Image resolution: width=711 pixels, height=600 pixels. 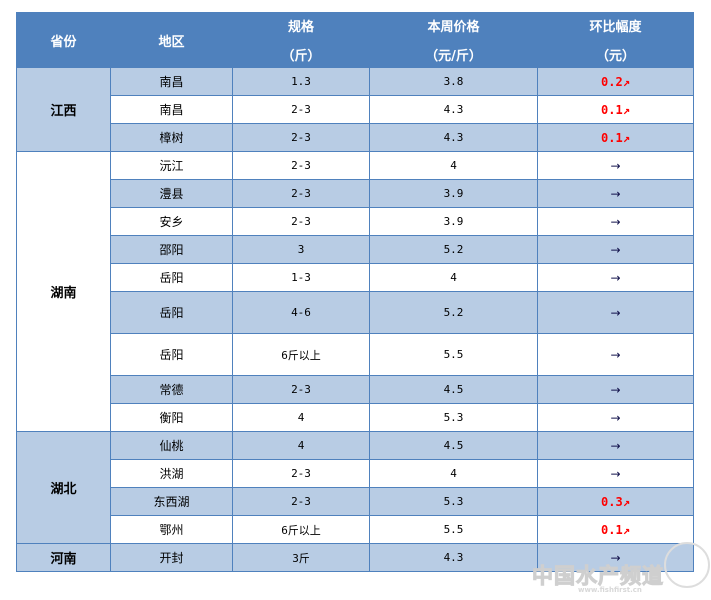 I want to click on header-spec-unit: （斤）, so click(x=301, y=56).